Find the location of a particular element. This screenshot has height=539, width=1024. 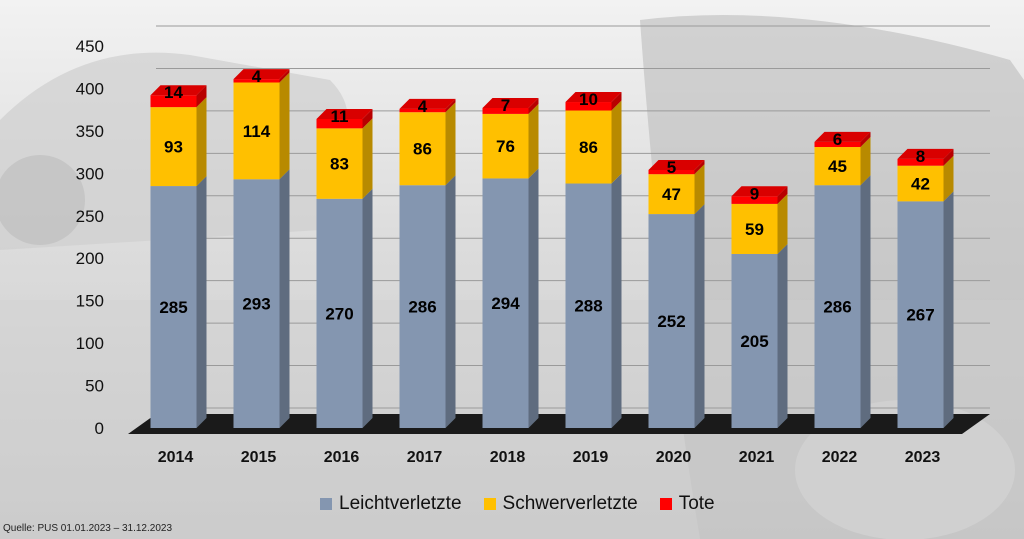

bar-leichtverletzte-2020 is located at coordinates (671, 321).